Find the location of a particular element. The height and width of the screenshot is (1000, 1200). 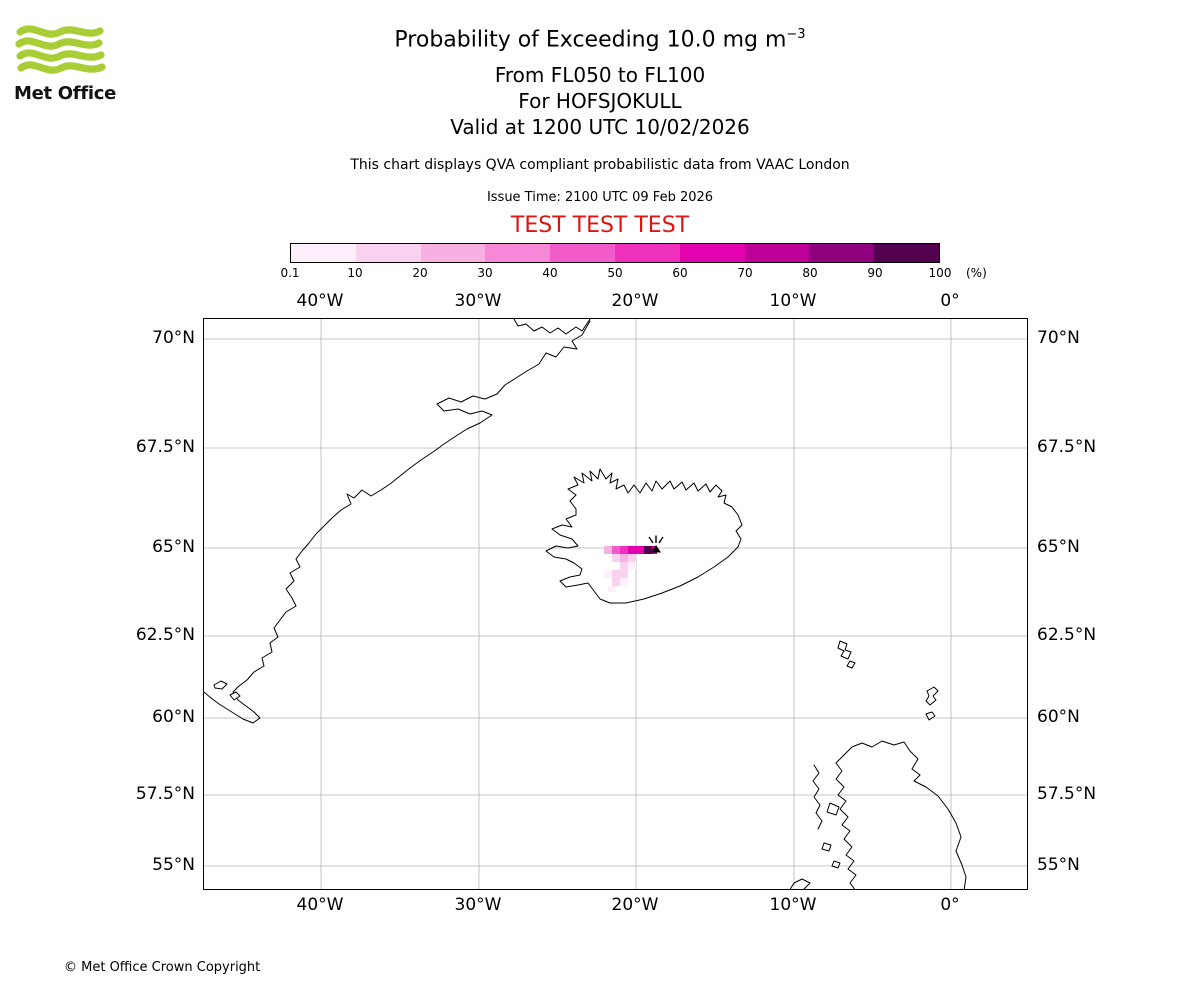

volcano-marker-icon is located at coordinates (656, 544).